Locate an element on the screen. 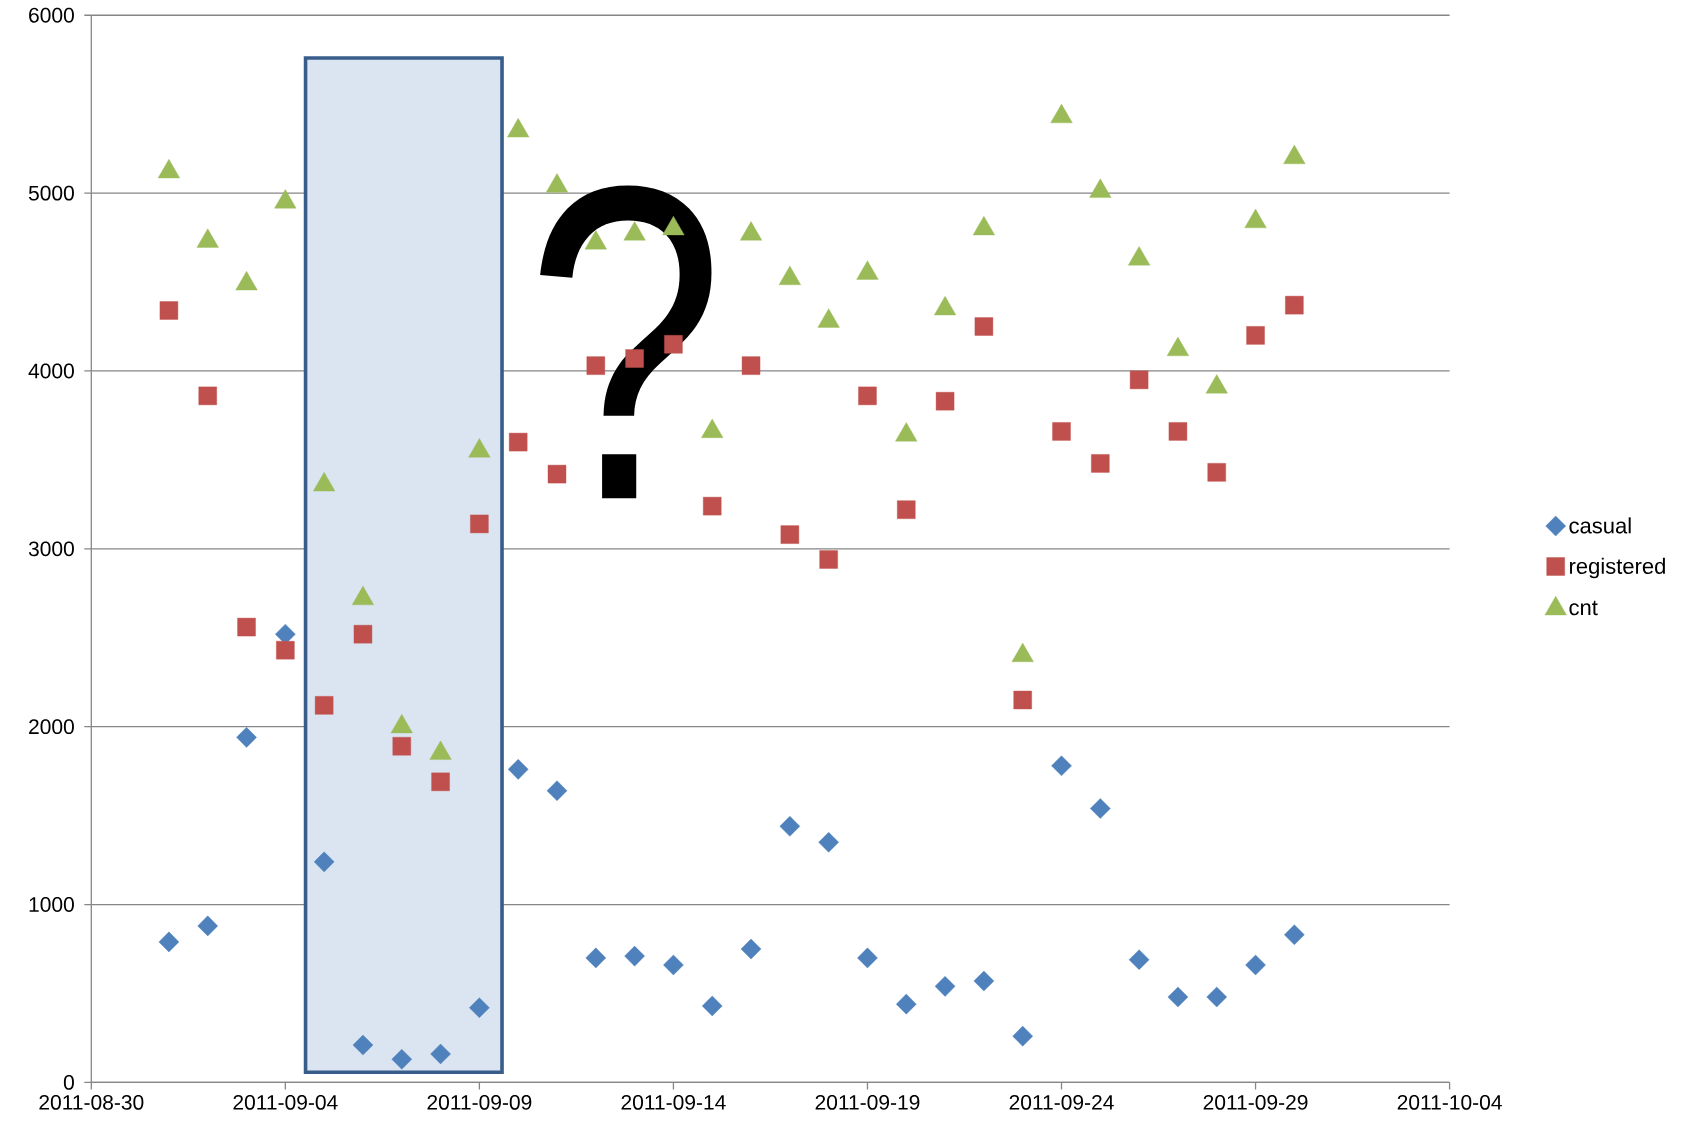 The height and width of the screenshot is (1129, 1704). x-tick-label: 2011-09-29 is located at coordinates (1255, 1102).